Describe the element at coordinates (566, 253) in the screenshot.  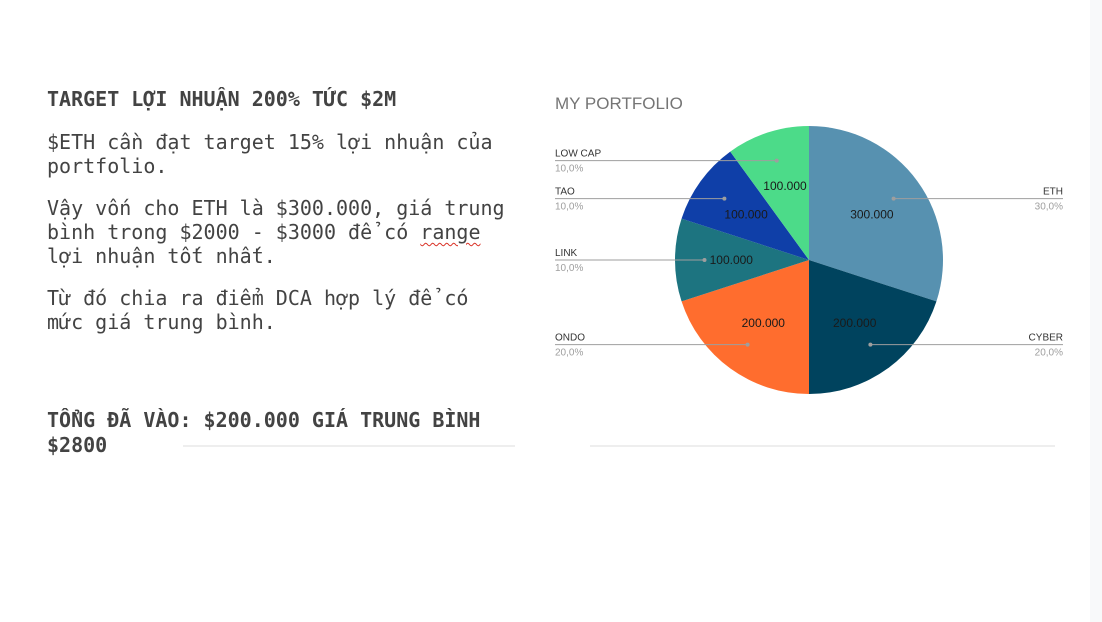
I see `callout-name-link: LINK` at that location.